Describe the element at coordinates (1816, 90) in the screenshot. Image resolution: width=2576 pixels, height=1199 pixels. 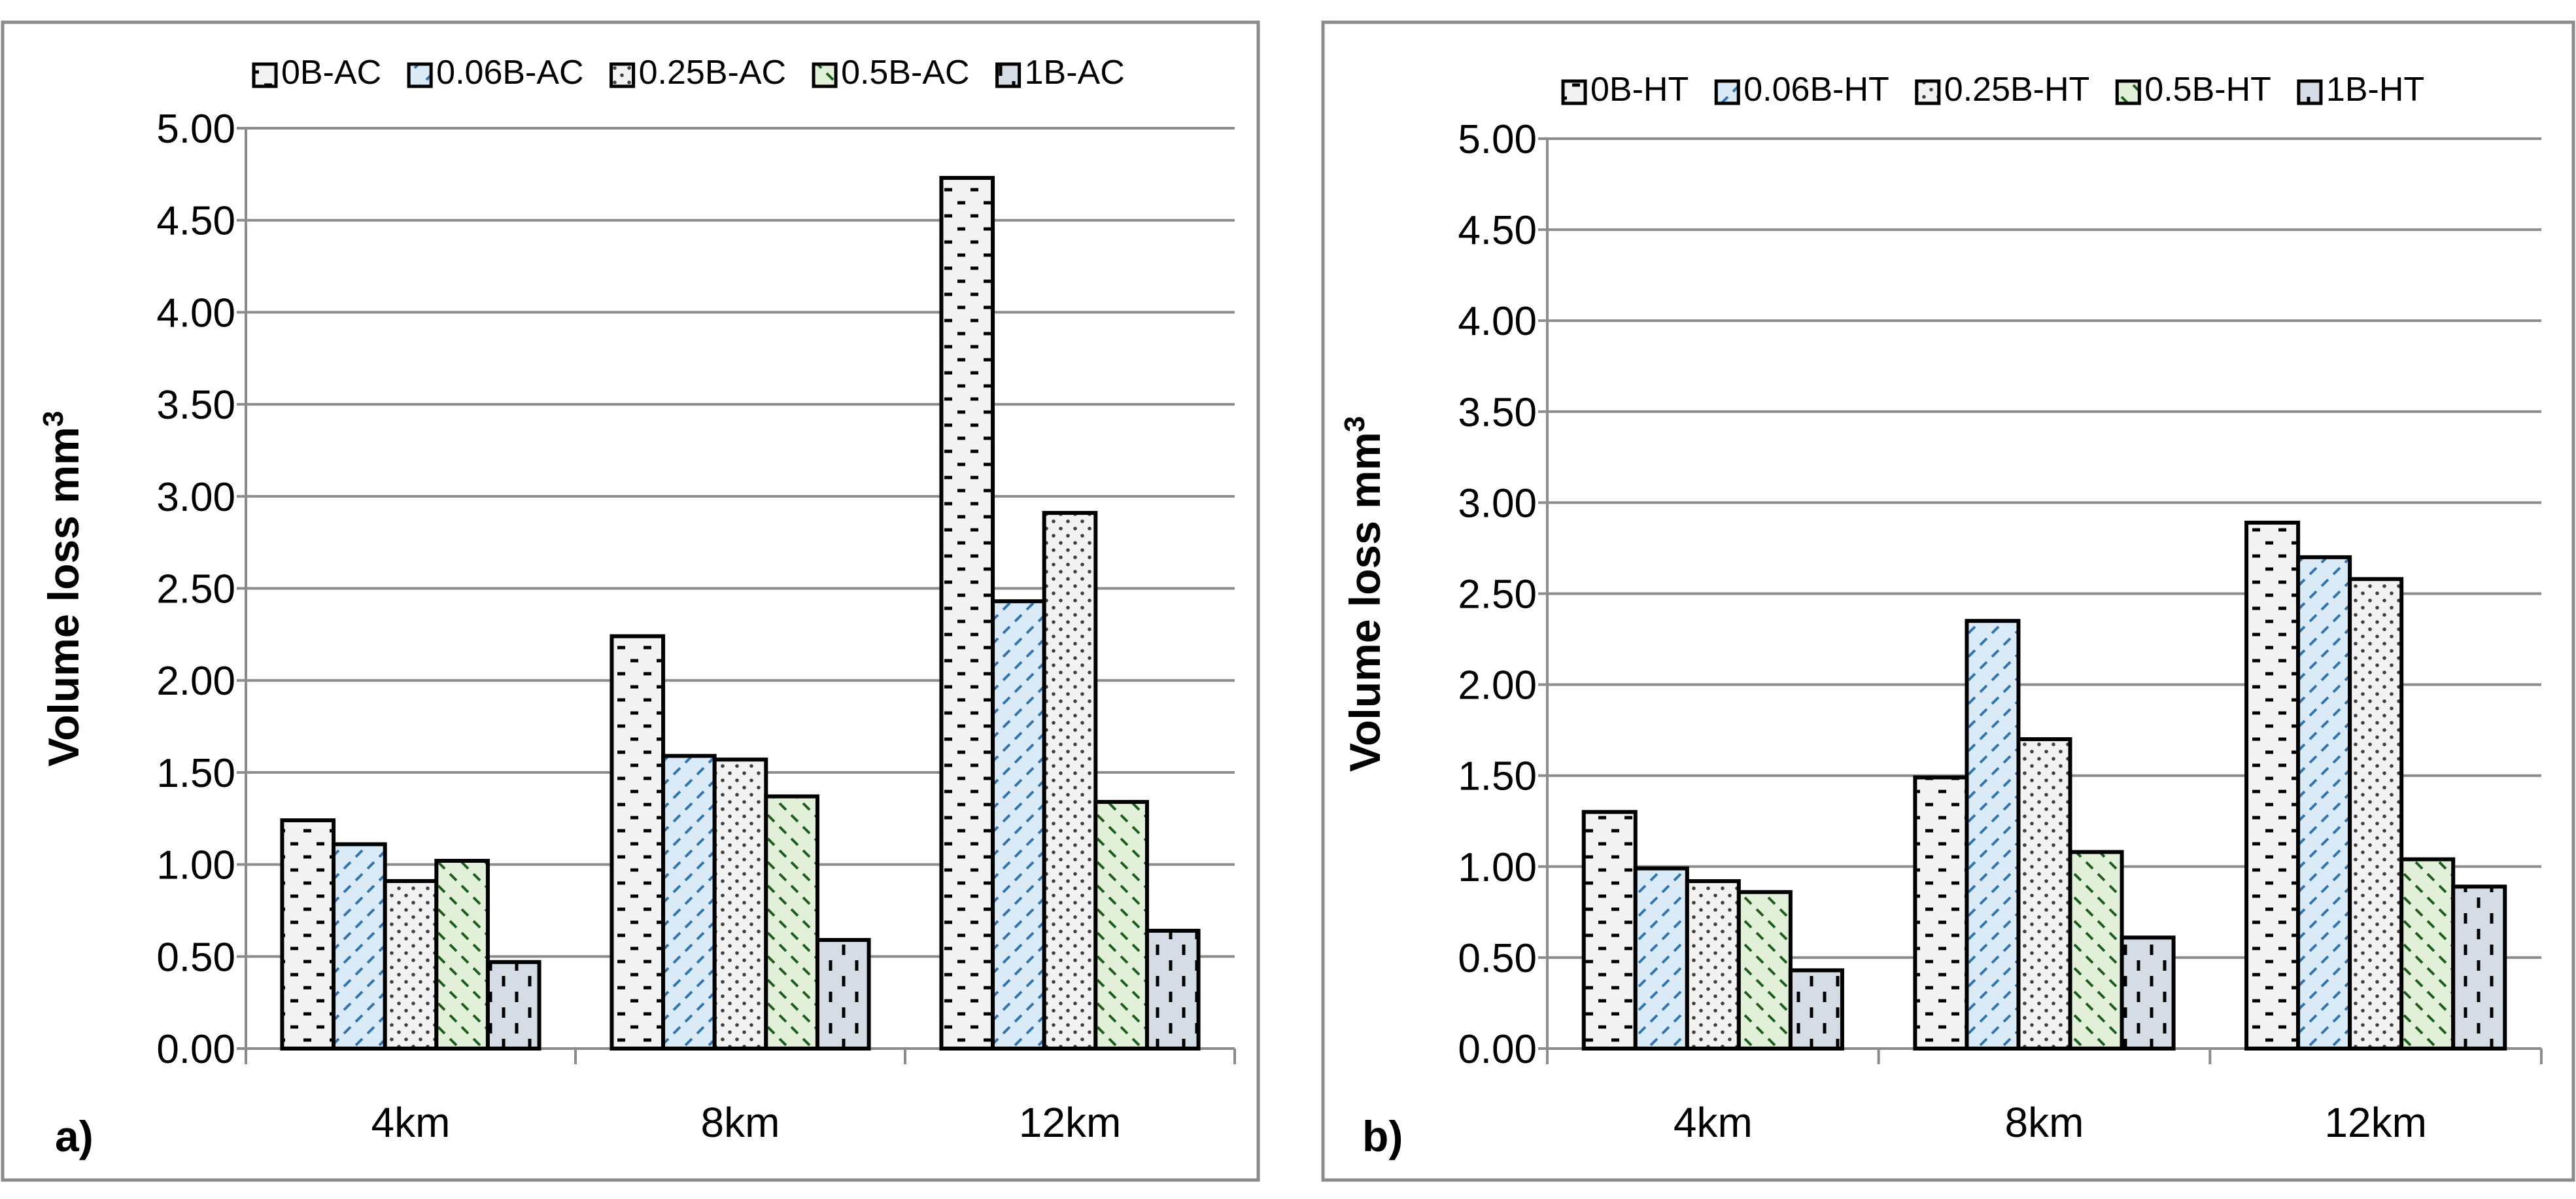
I see `legend-label: 0.06B-HT` at that location.